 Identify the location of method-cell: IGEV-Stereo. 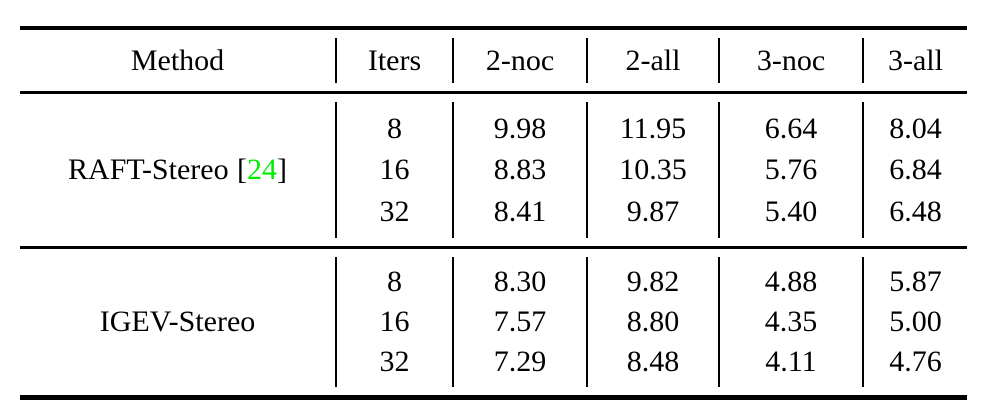
(177, 322).